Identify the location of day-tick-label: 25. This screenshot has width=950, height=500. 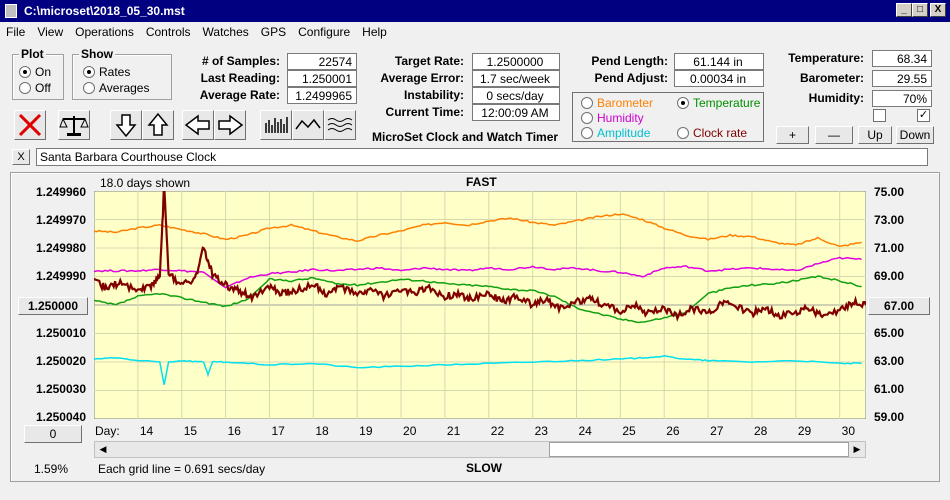
(629, 431).